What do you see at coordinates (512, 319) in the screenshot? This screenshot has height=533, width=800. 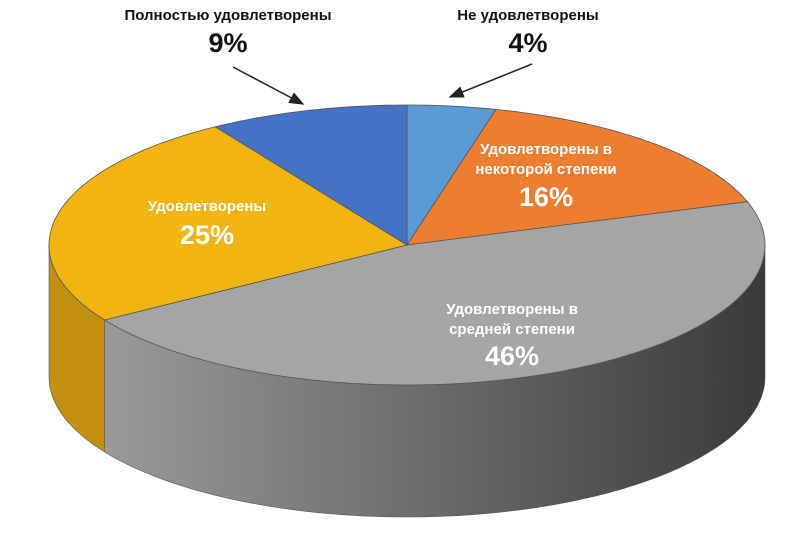 I see `slice-label: Удовлетворены в средней степени` at bounding box center [512, 319].